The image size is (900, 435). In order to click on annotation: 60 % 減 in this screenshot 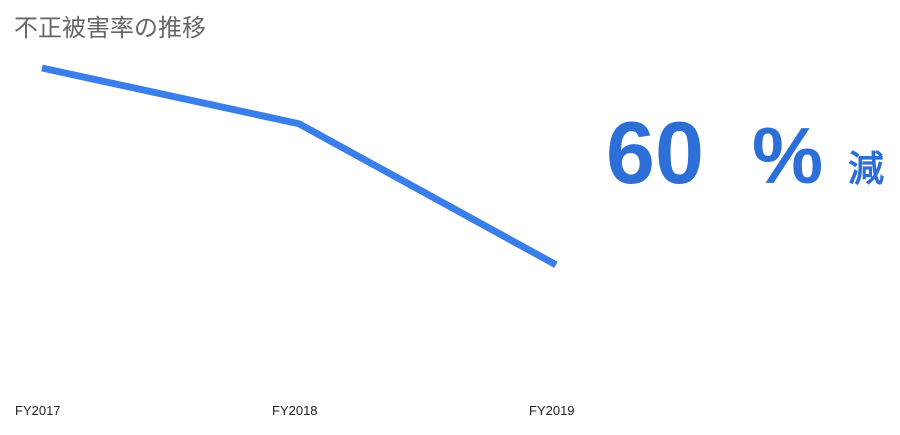, I will do `click(745, 152)`.